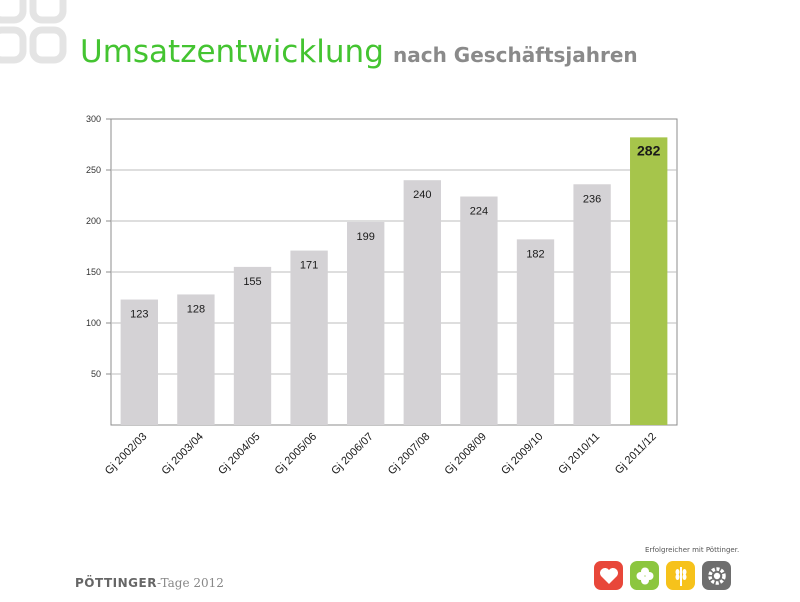  What do you see at coordinates (196, 309) in the screenshot?
I see `bar-value-label: 128` at bounding box center [196, 309].